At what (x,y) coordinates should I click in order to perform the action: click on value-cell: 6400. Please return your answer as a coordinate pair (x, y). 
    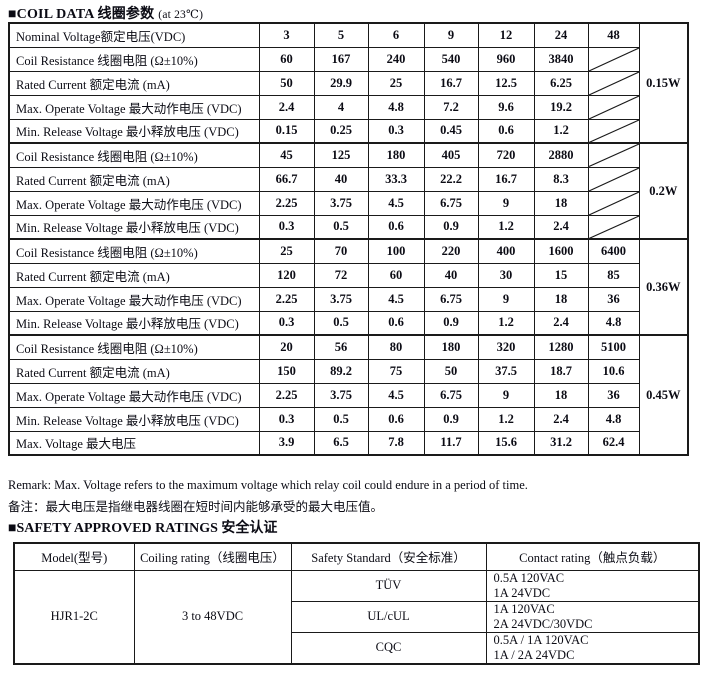
    Looking at the image, I should click on (613, 251).